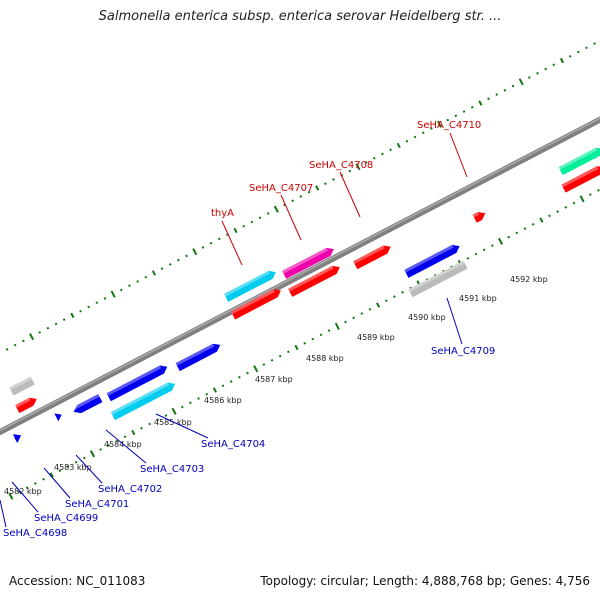 The image size is (600, 600). What do you see at coordinates (463, 351) in the screenshot?
I see `gene-label: SeHA_C4709` at bounding box center [463, 351].